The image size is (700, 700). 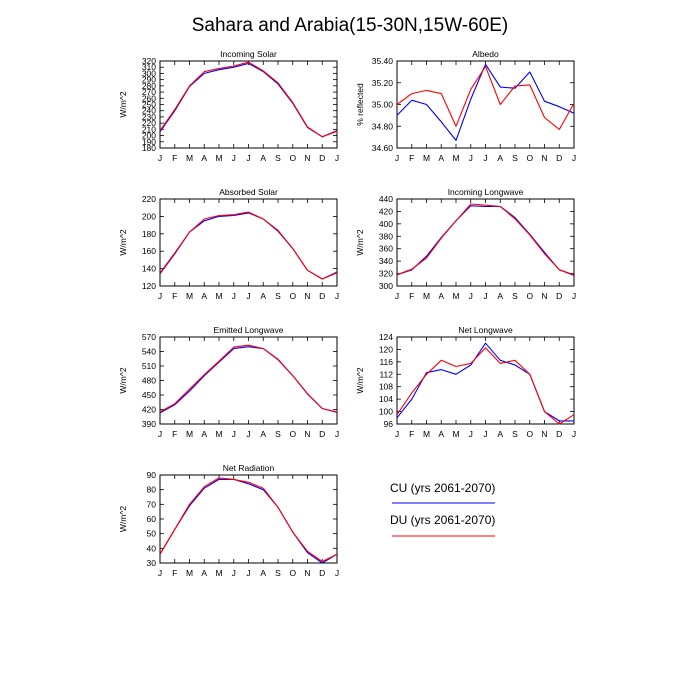 I want to click on x-tick-label-net-radiation: A, so click(x=204, y=573).